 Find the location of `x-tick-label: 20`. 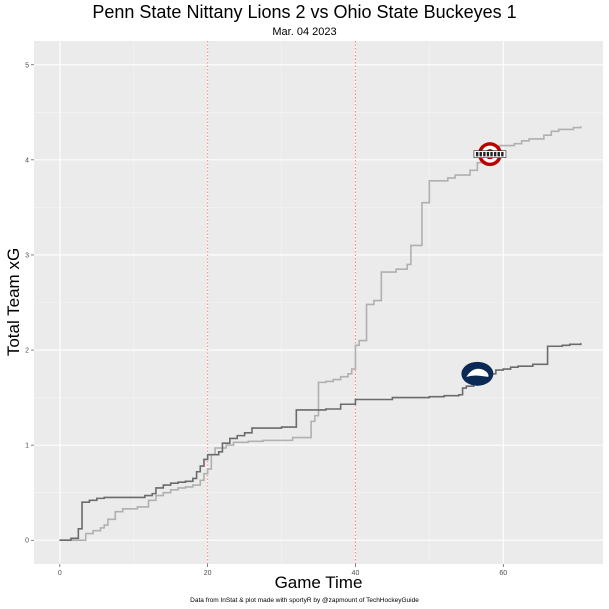

x-tick-label: 20 is located at coordinates (208, 573).